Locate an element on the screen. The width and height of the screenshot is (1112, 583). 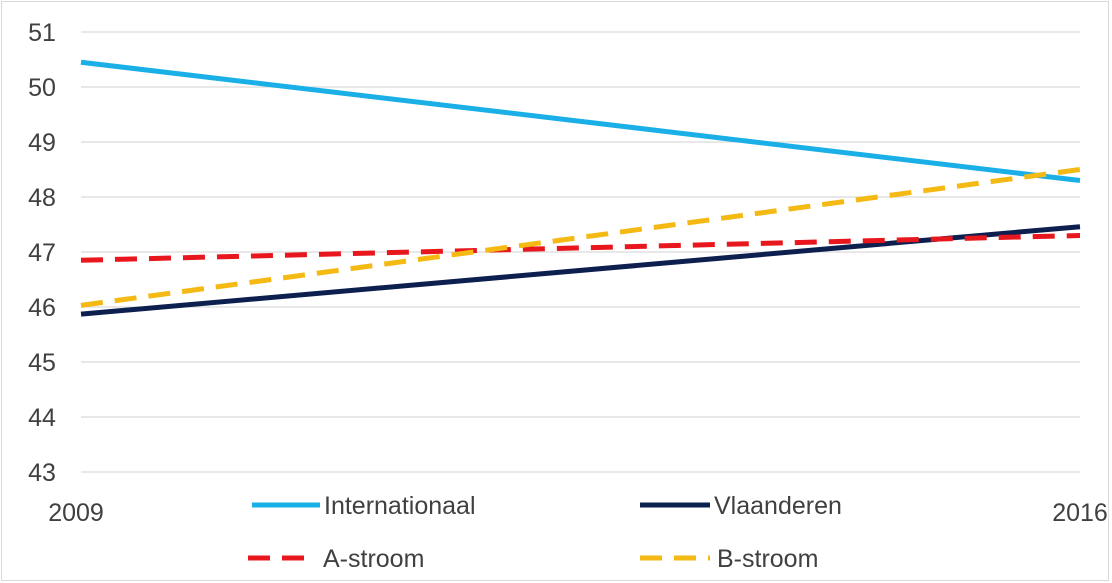
y-tick-label: 43 is located at coordinates (42, 473).